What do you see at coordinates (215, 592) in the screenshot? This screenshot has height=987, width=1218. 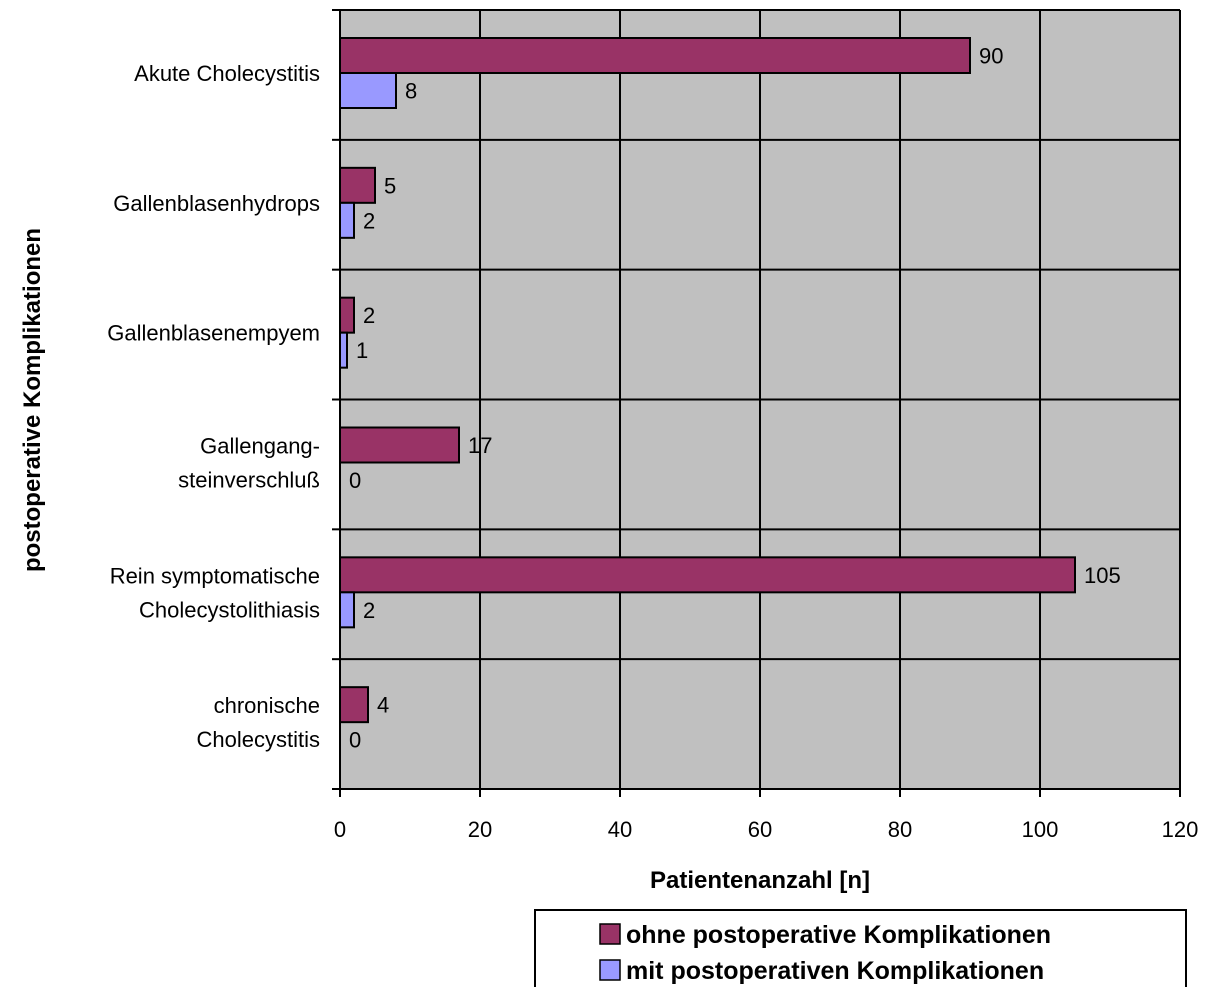 I see `category-label: Rein symptomatische Cholecystolithiasis` at bounding box center [215, 592].